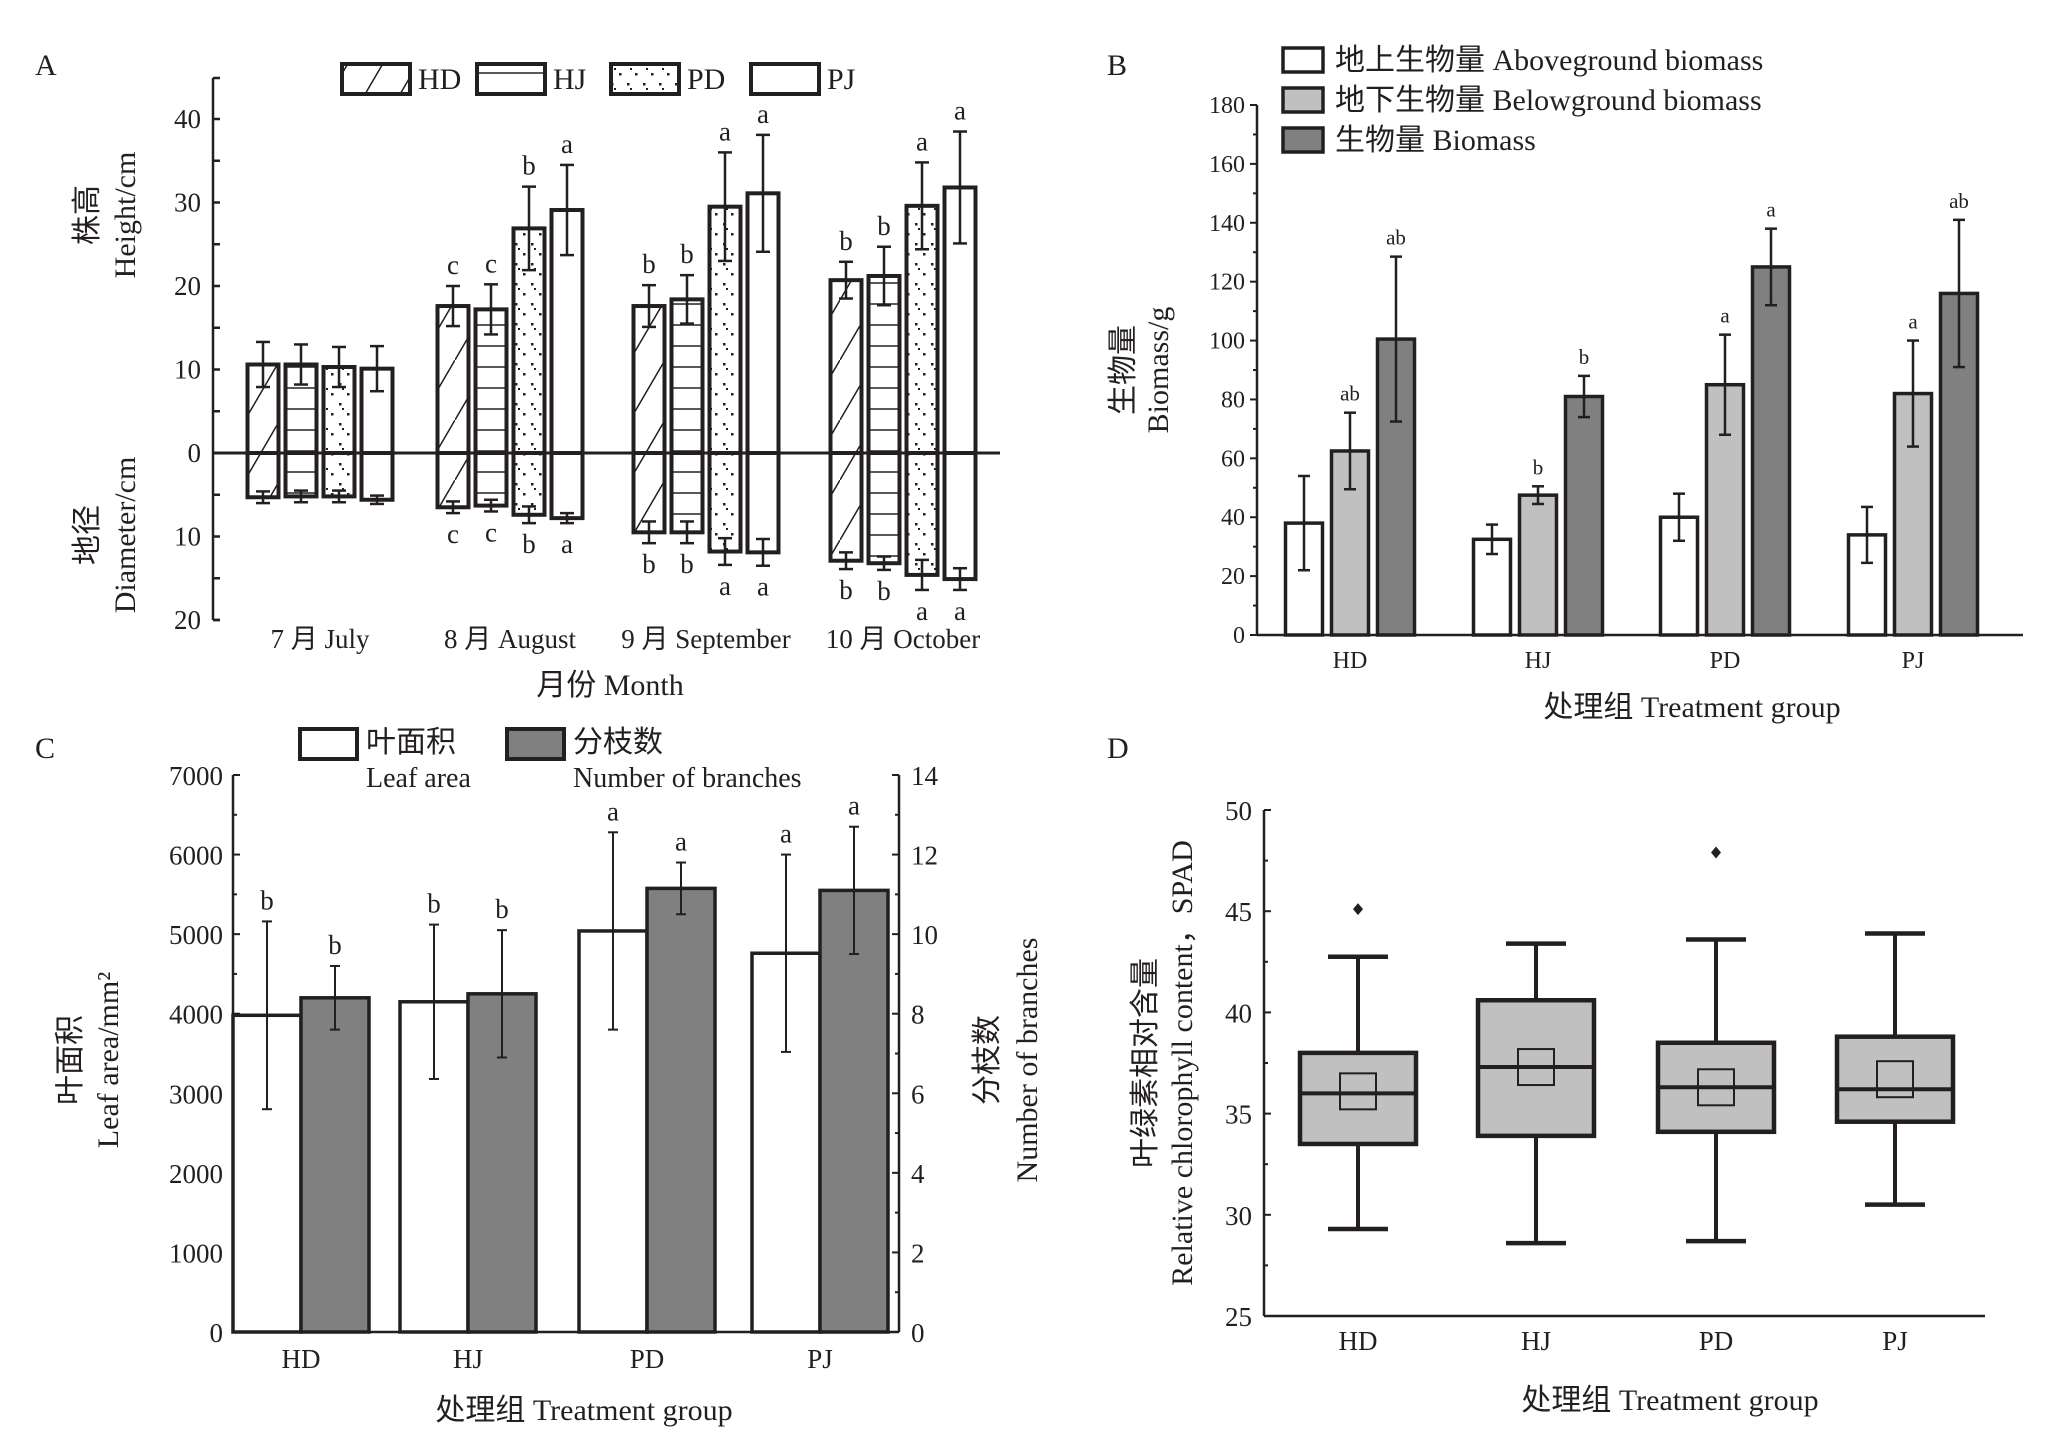  Describe the element at coordinates (1549, 60) in the screenshot. I see `b-legend-label: 地上生物量 Aboveground biomass` at that location.